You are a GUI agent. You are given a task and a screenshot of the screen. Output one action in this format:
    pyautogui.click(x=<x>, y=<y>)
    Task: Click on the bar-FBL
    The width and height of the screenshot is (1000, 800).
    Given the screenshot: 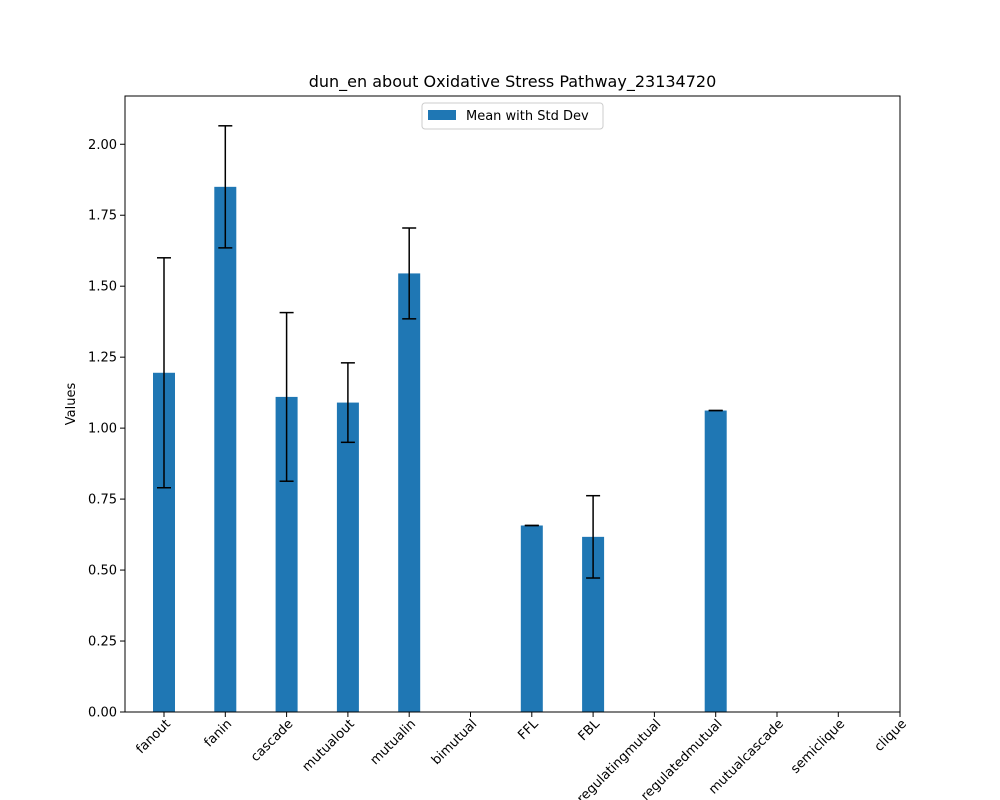 What is the action you would take?
    pyautogui.click(x=593, y=624)
    